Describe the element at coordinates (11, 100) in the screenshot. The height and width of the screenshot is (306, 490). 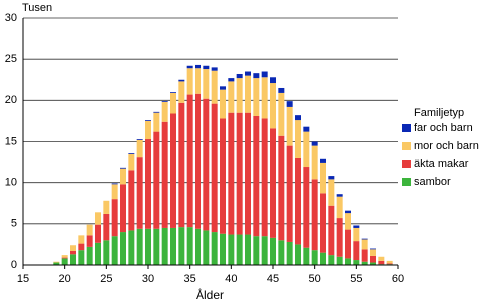
I see `y-tick-label: 20` at that location.